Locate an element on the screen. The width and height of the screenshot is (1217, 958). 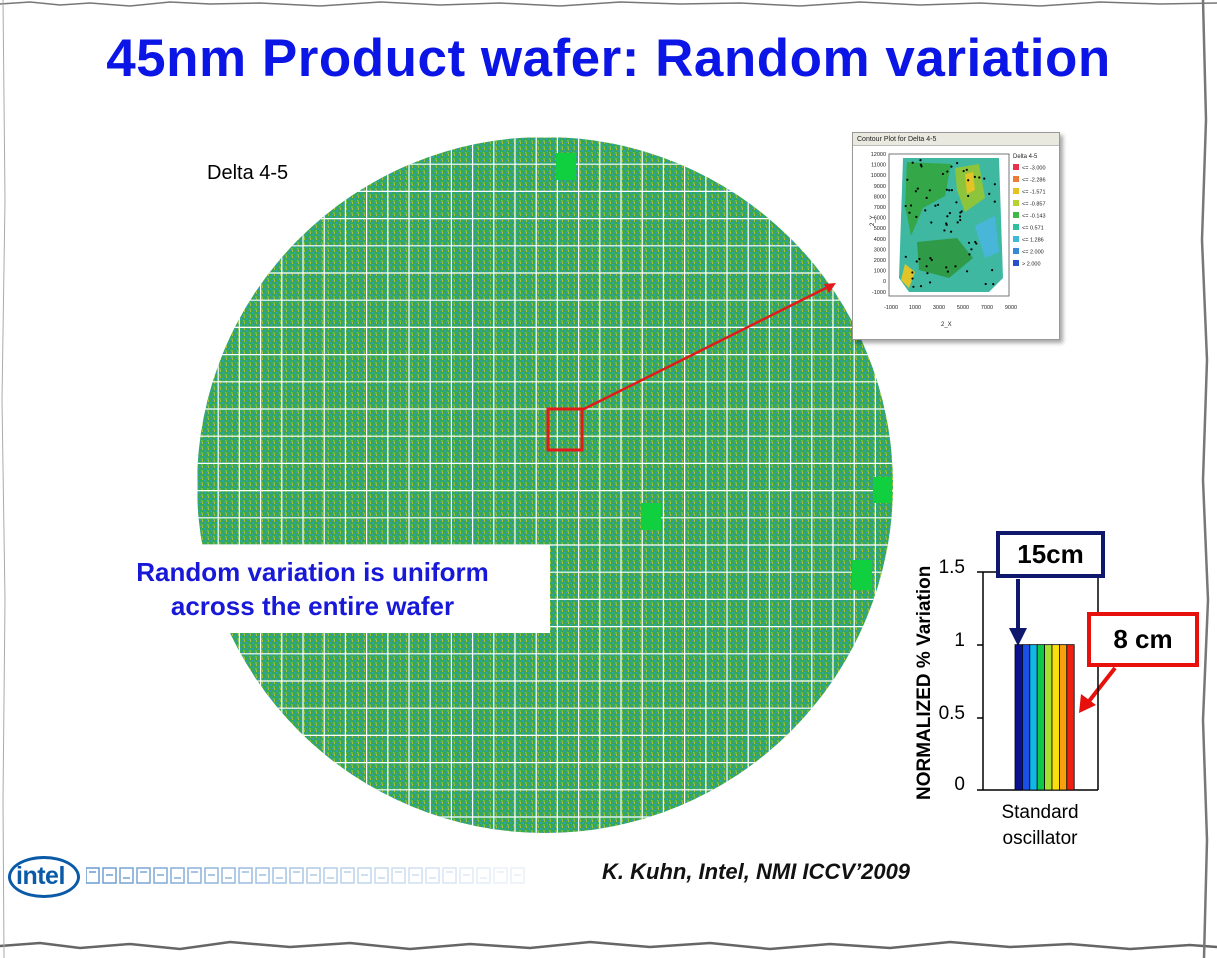
contour-y-tick: 11000 is located at coordinates (878, 166).